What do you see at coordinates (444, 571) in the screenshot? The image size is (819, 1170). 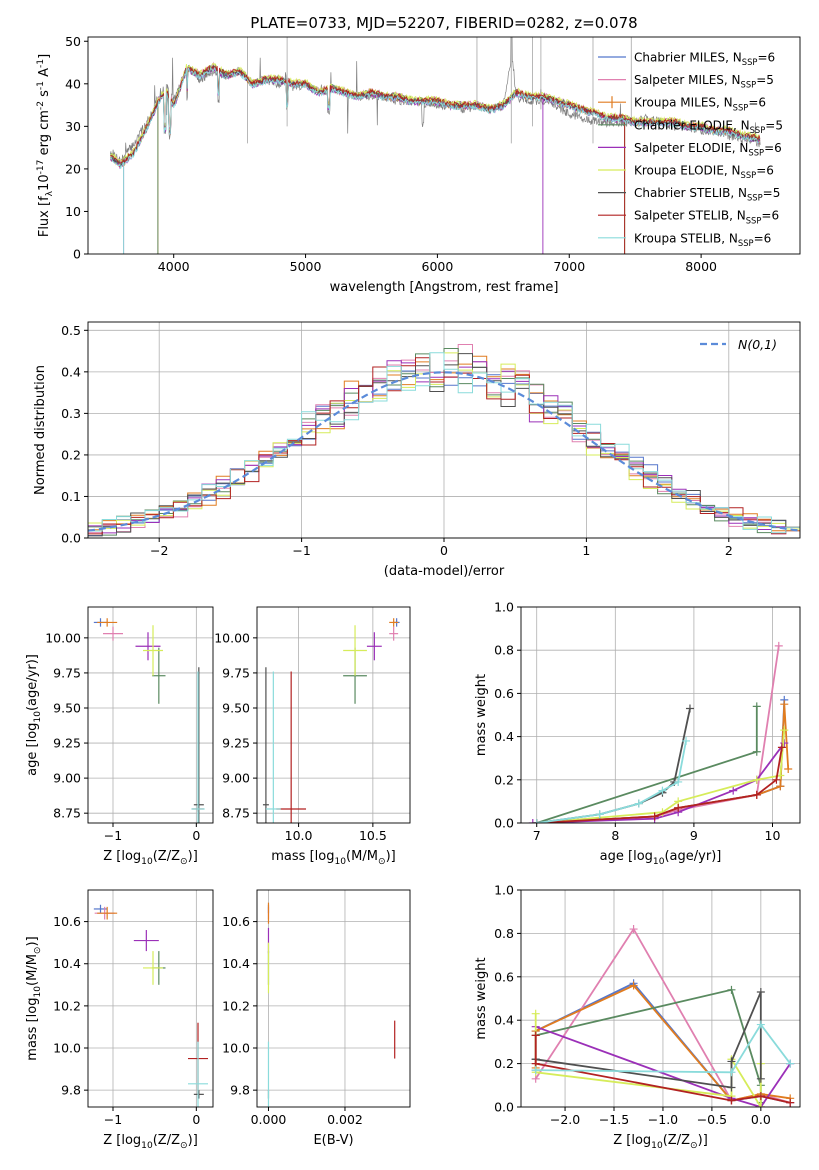 I see `x-axis-label: (data-model)/error` at bounding box center [444, 571].